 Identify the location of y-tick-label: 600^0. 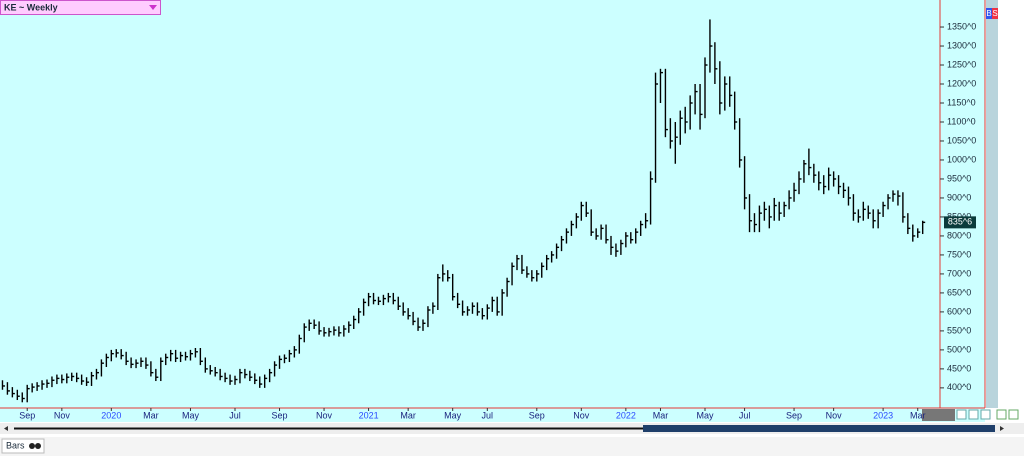
(959, 311).